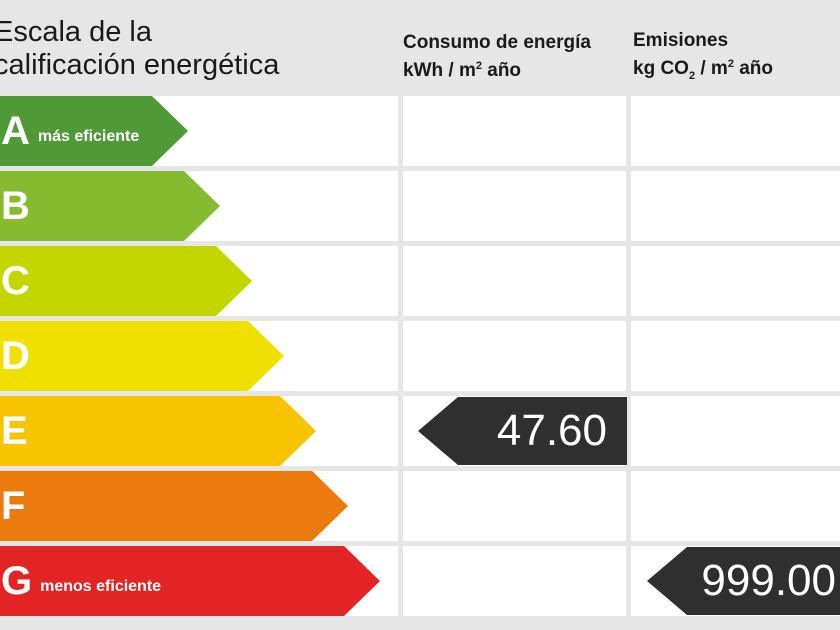  I want to click on energy-class-d-arrow: D, so click(142, 356).